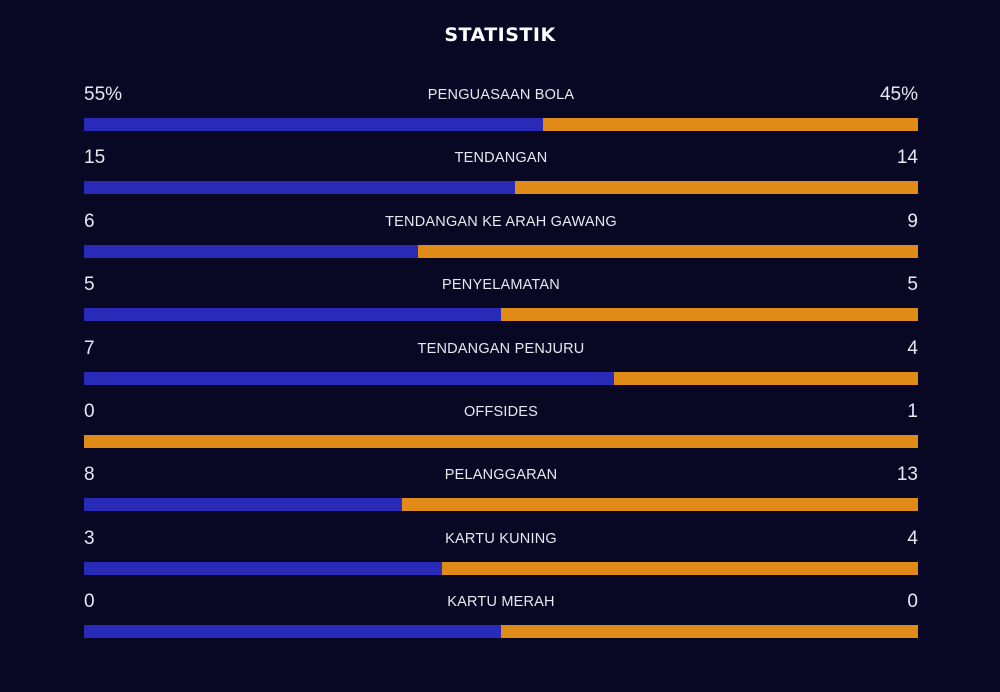 The width and height of the screenshot is (1000, 692). Describe the element at coordinates (89, 538) in the screenshot. I see `home-value: 3` at that location.